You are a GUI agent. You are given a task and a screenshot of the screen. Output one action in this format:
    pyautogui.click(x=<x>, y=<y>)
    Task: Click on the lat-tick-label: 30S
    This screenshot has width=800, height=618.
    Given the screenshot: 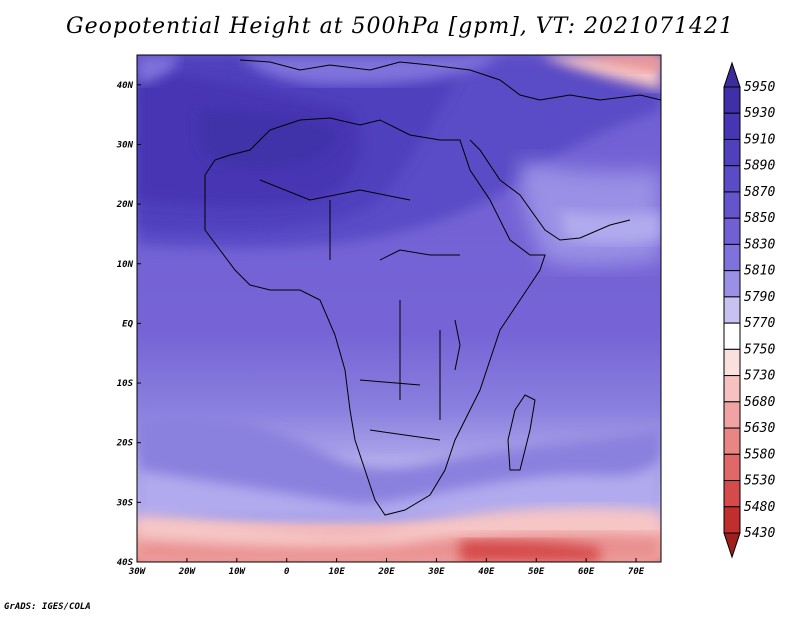 What is the action you would take?
    pyautogui.click(x=125, y=503)
    